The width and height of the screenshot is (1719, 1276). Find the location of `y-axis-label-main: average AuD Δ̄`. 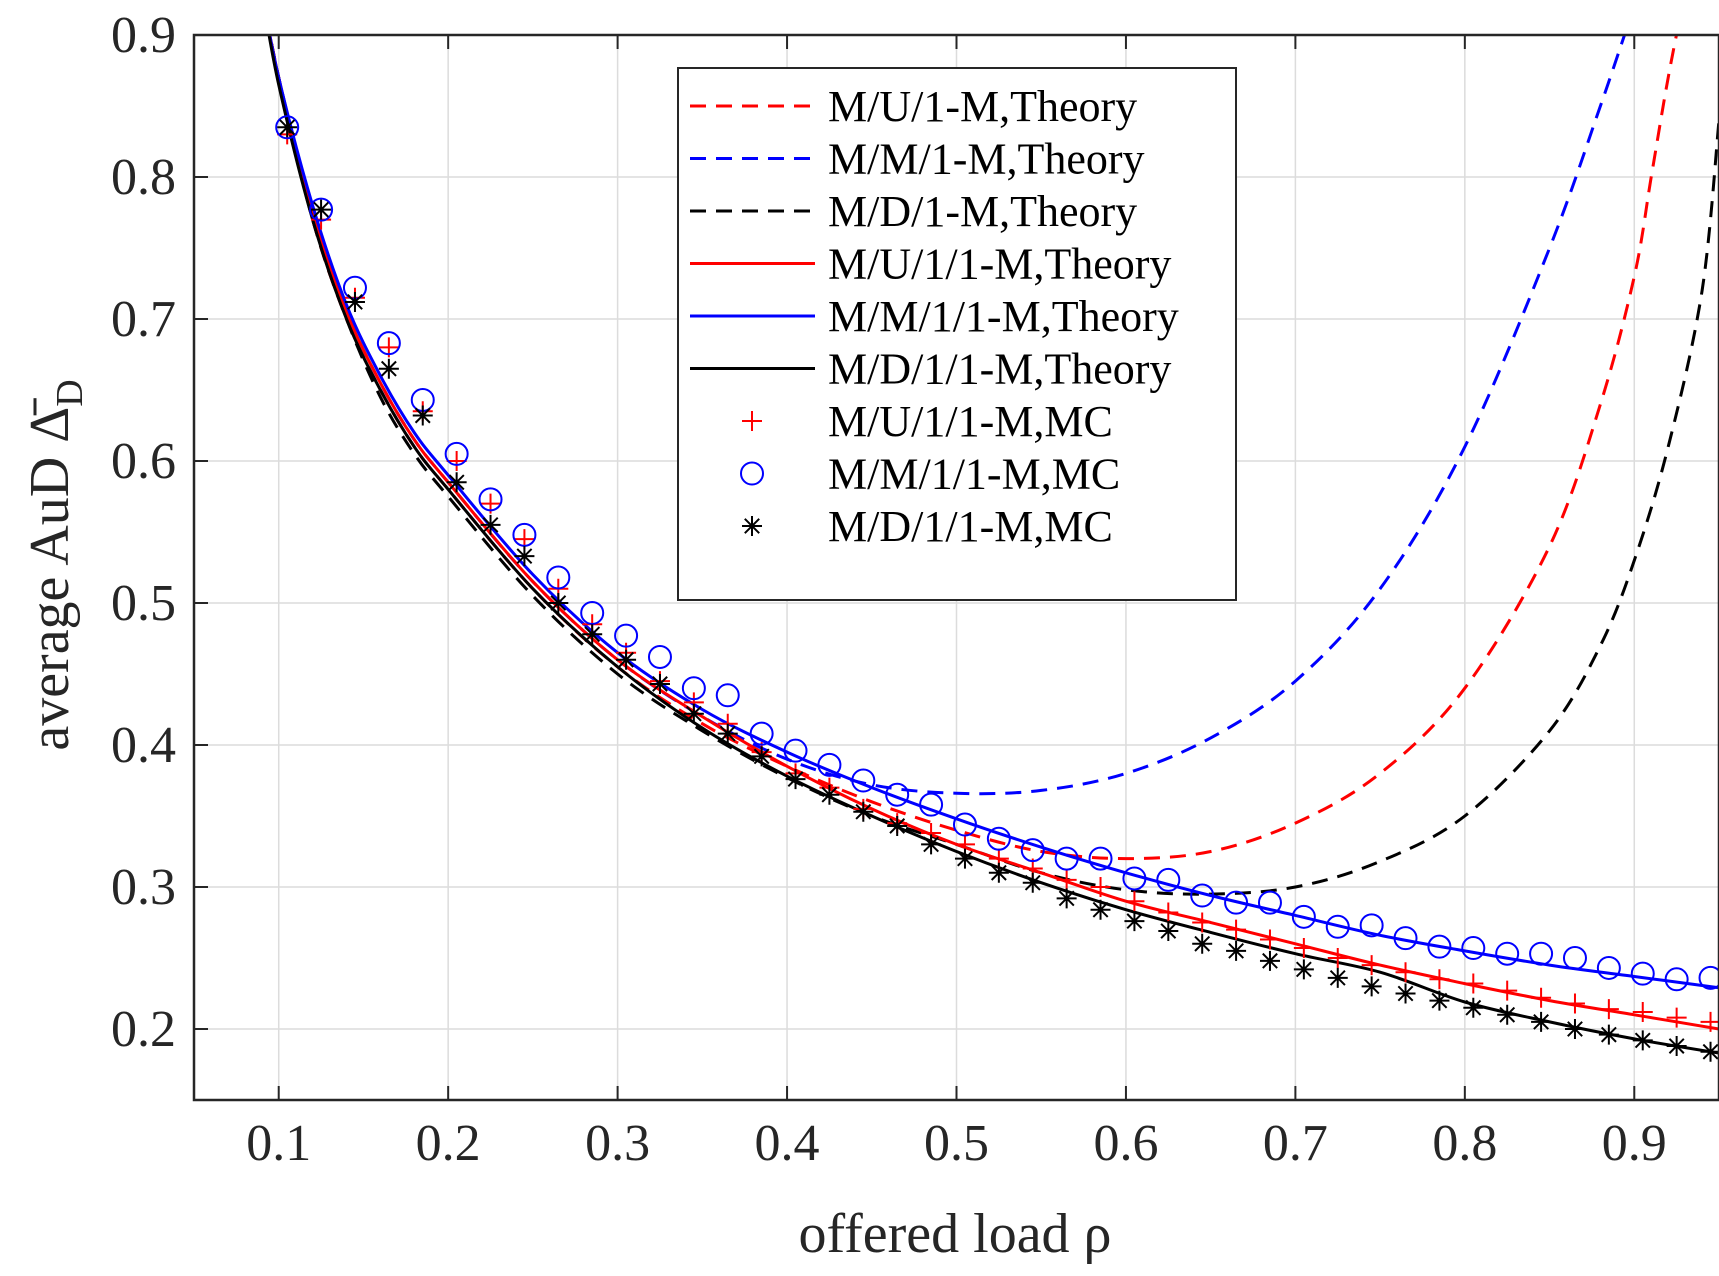

y-axis-label-main: average AuD Δ̄ is located at coordinates (50, 574).